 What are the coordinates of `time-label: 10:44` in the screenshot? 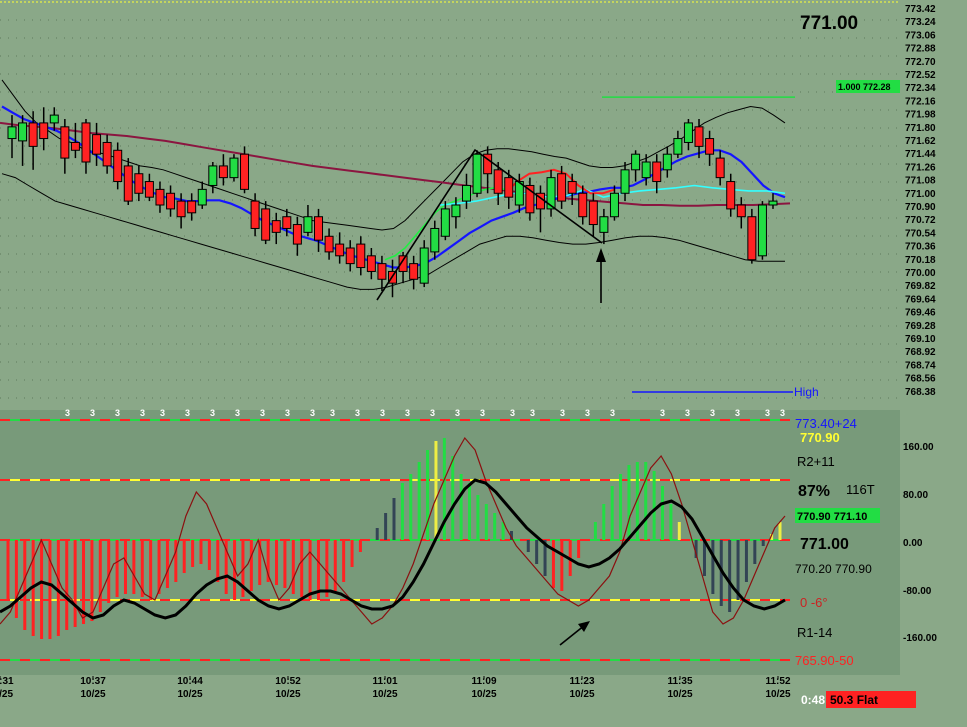 It's located at (190, 681).